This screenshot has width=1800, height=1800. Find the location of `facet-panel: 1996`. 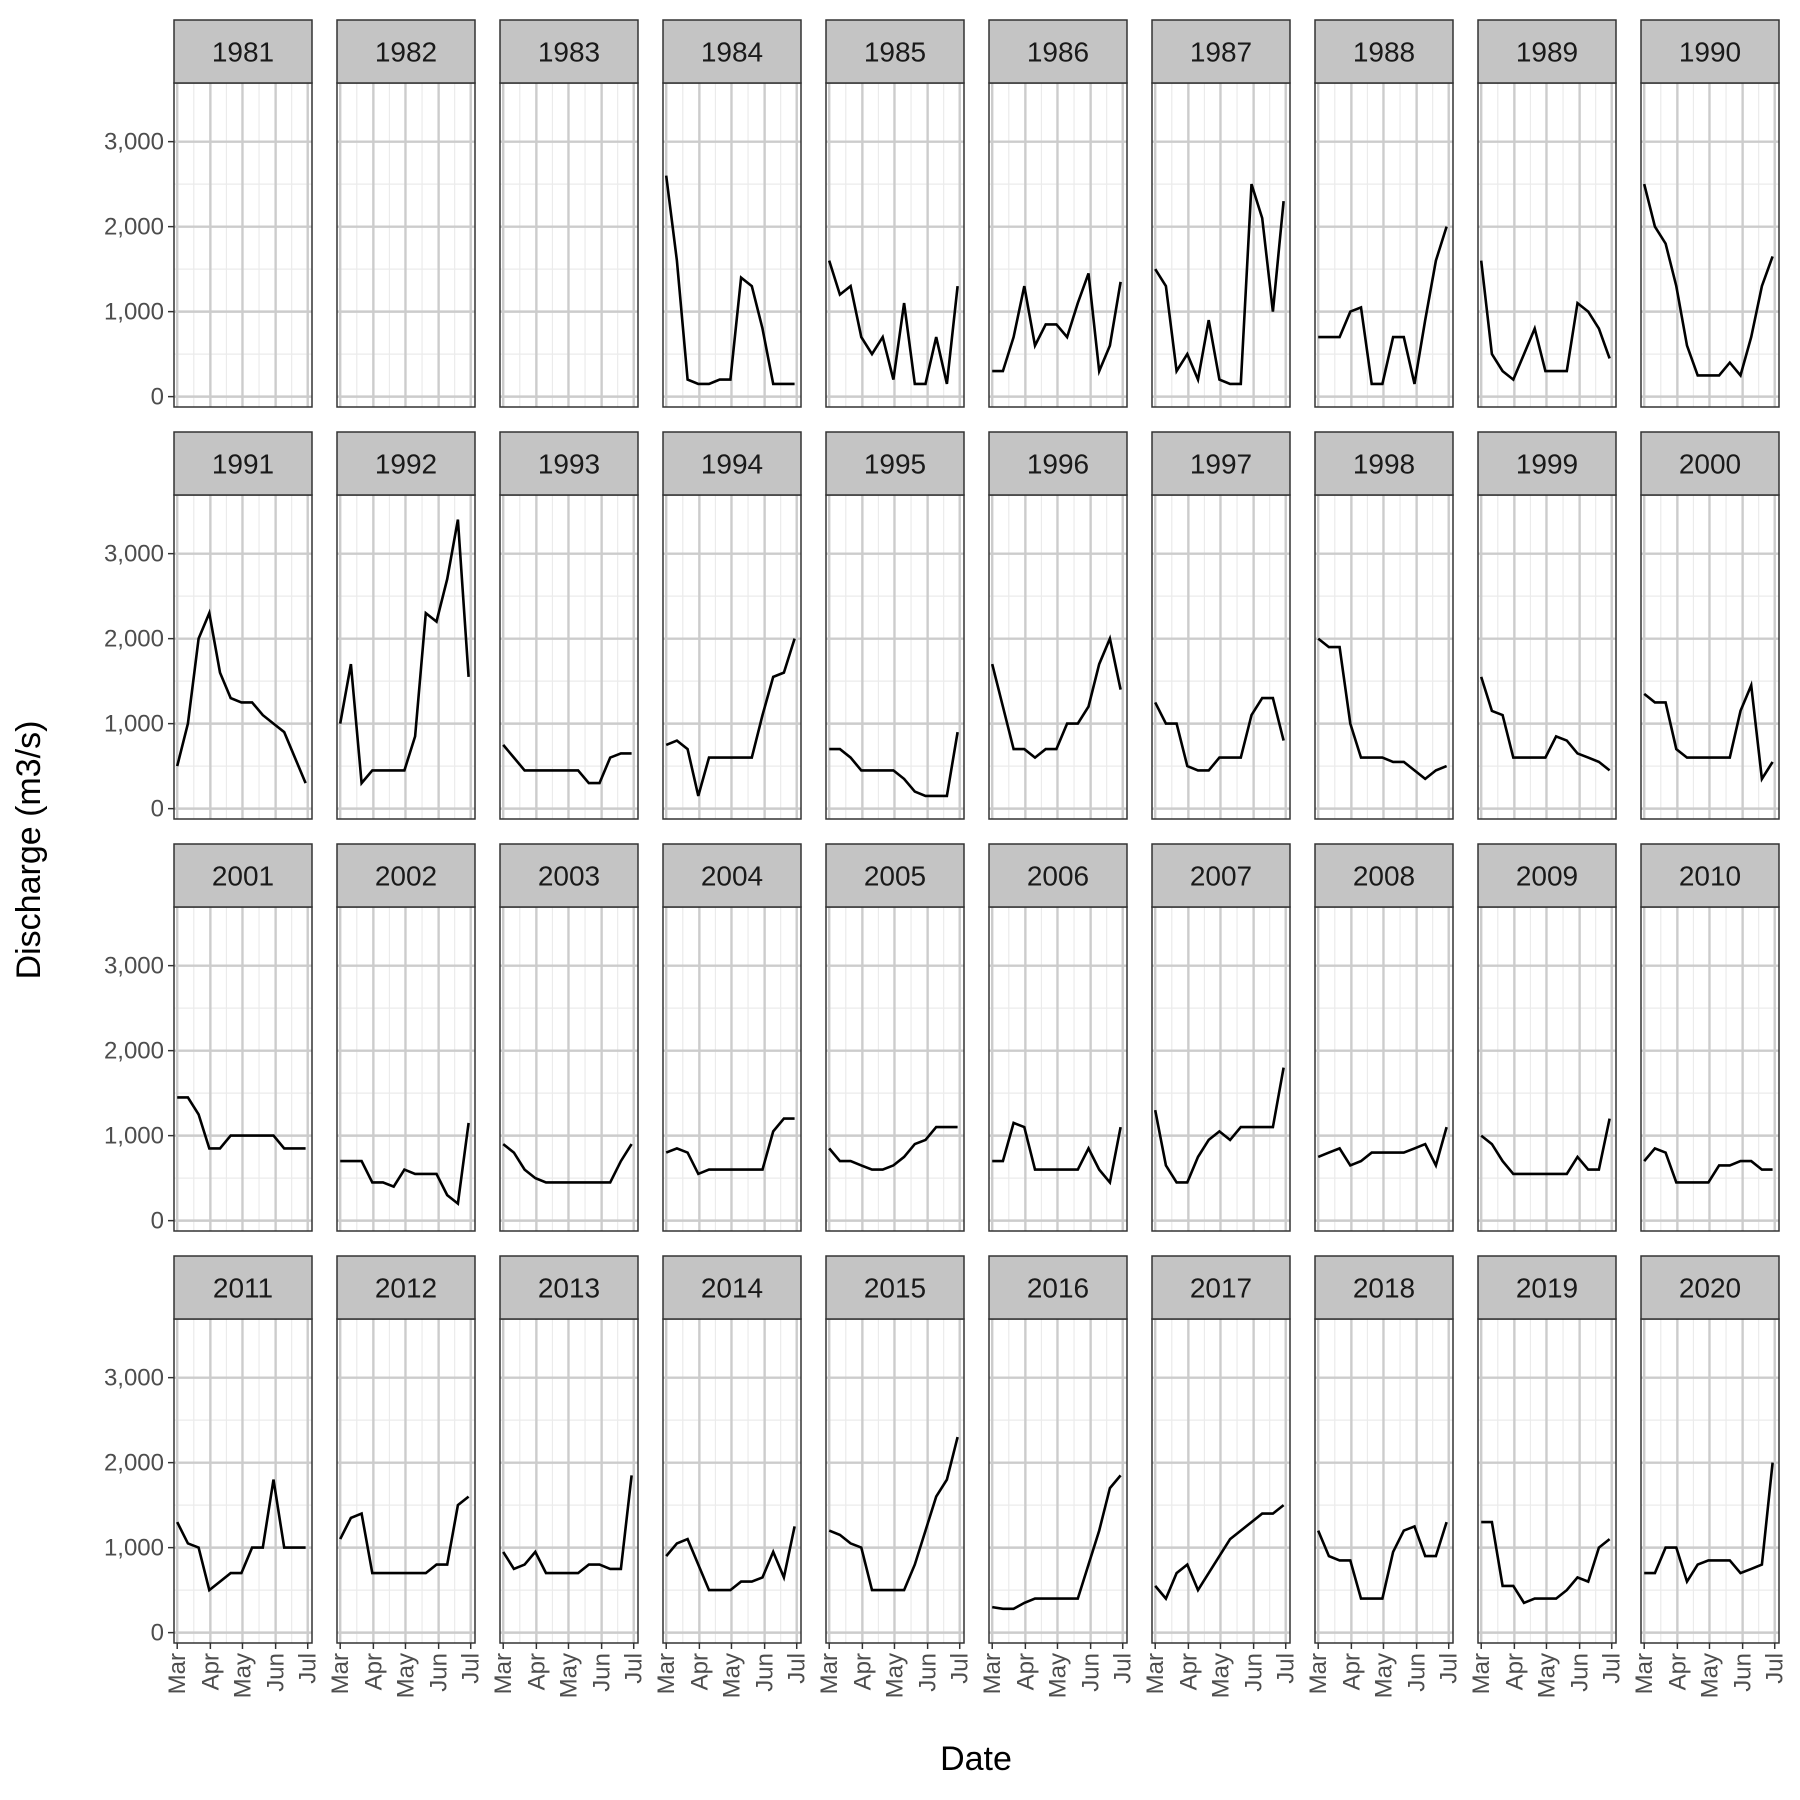

facet-panel: 1996 is located at coordinates (1058, 625).